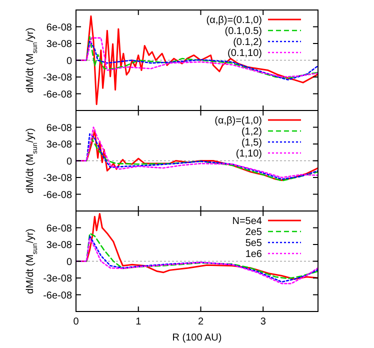  Describe the element at coordinates (76, 322) in the screenshot. I see `x-tick-label: 0` at that location.